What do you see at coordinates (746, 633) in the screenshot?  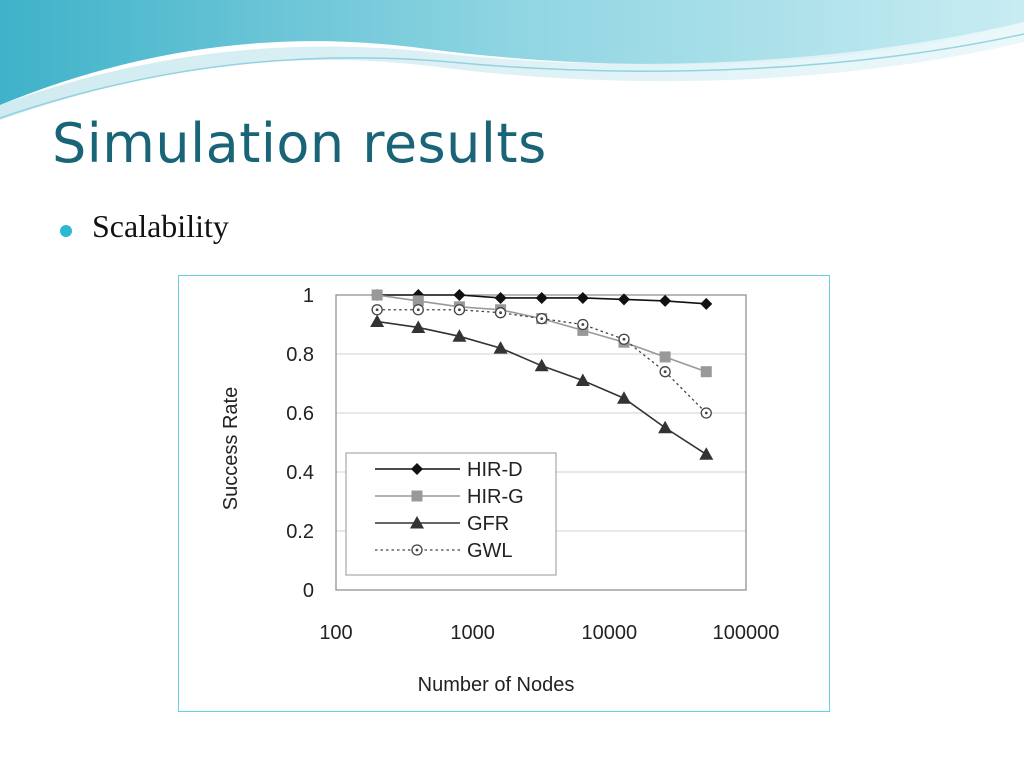 I see `x-tick-label: 100000` at bounding box center [746, 633].